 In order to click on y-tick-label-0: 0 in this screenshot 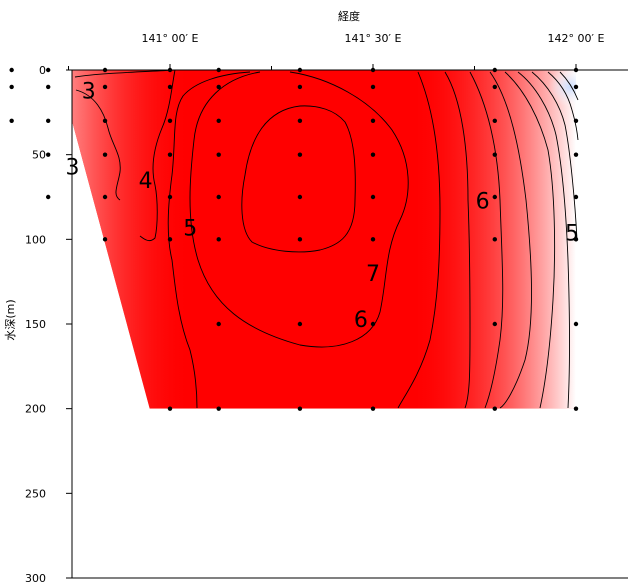, I will do `click(42, 70)`.